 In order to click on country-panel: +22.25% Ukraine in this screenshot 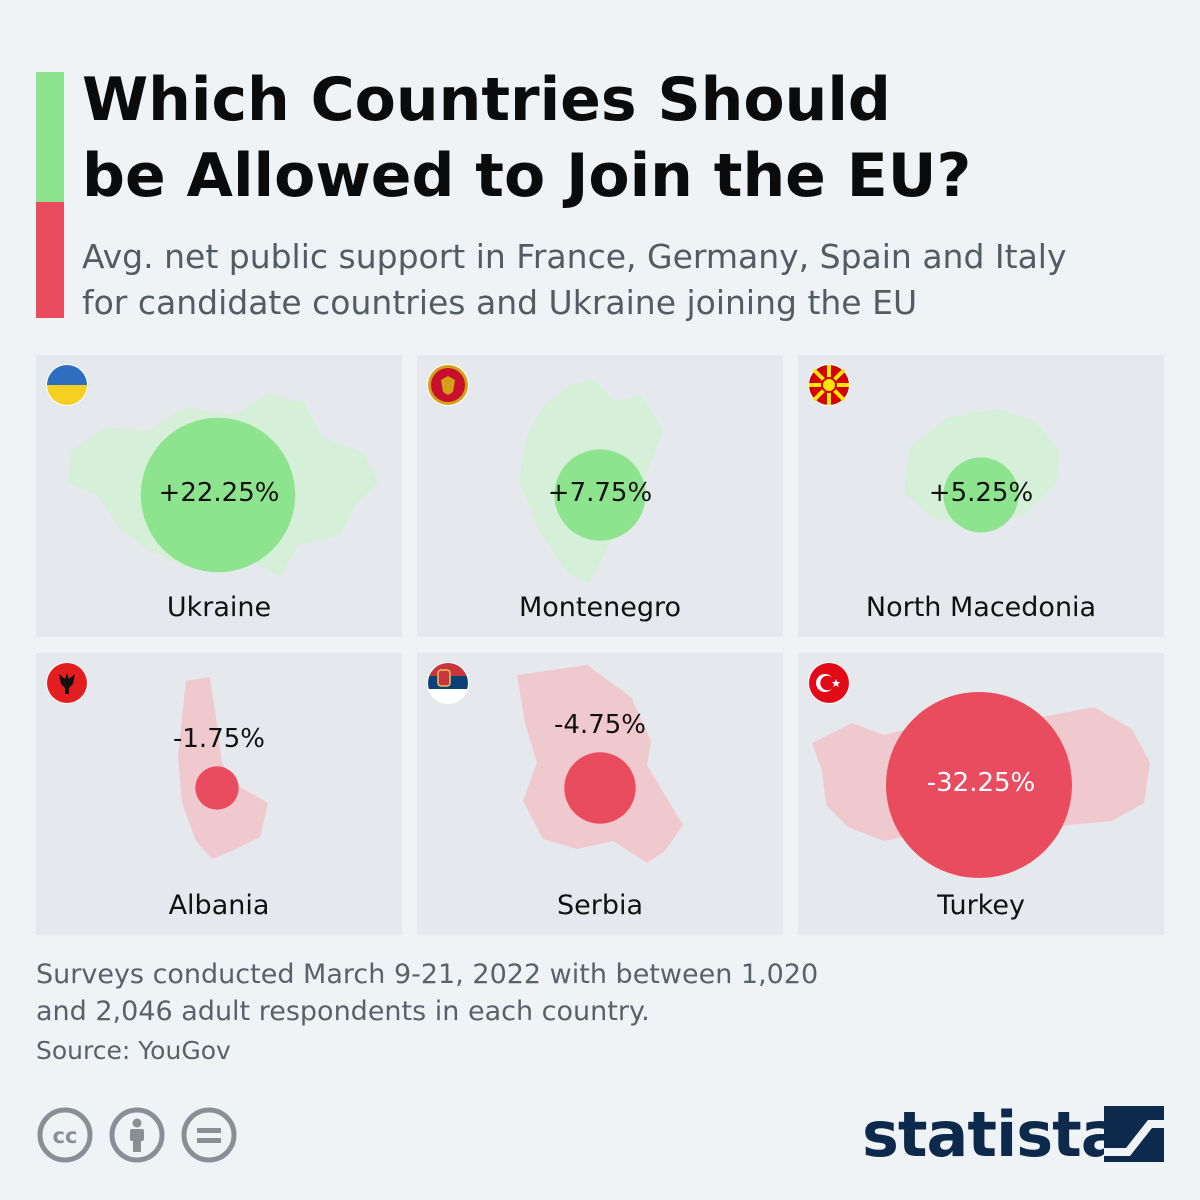, I will do `click(219, 496)`.